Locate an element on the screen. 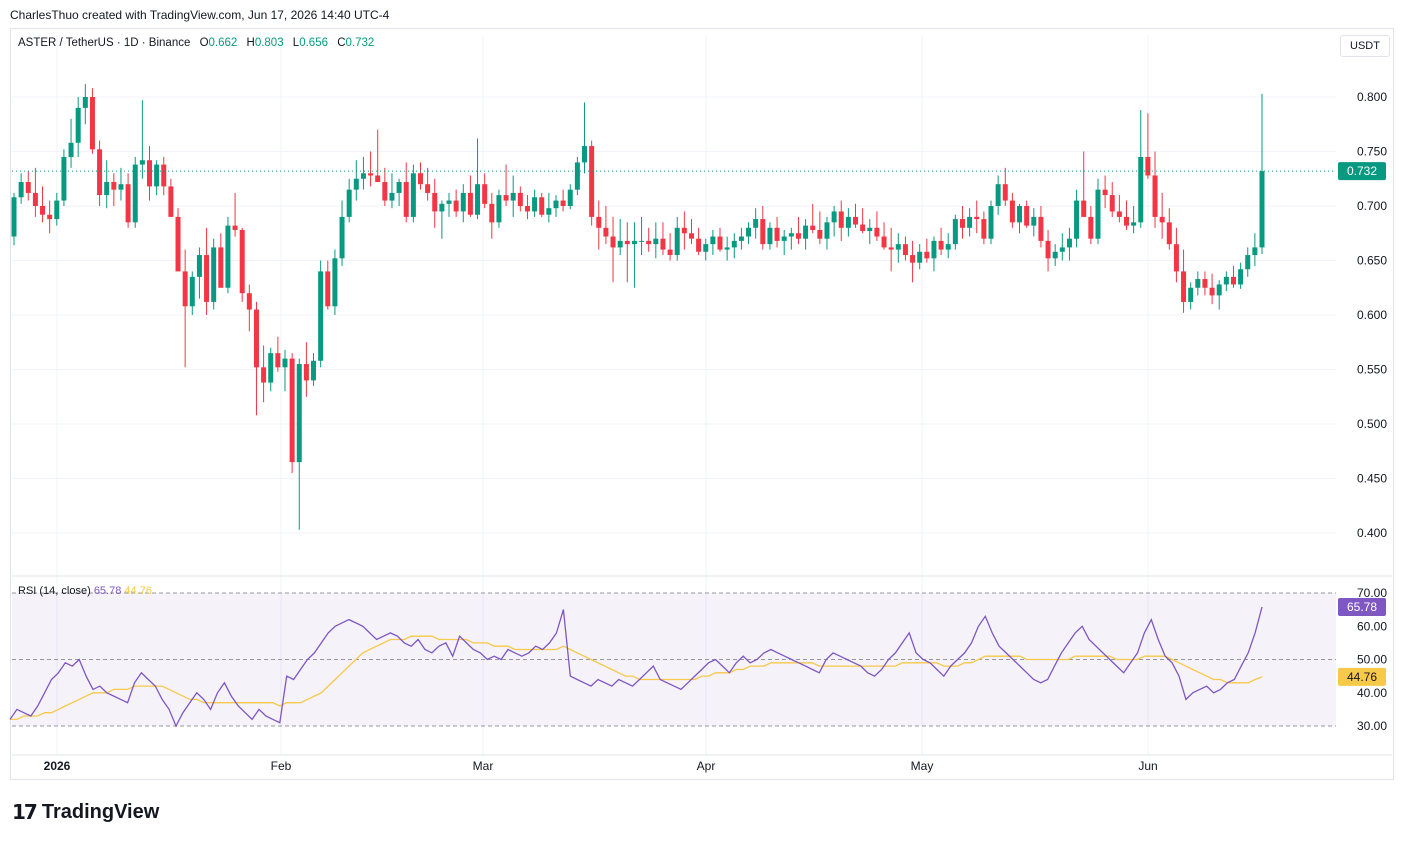  rsi-ma-value: 44.76 is located at coordinates (138, 591).